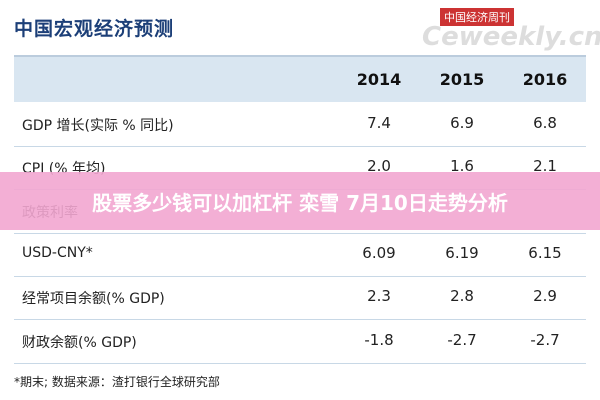 This screenshot has height=400, width=600. What do you see at coordinates (379, 252) in the screenshot?
I see `cell-value: 6.09` at bounding box center [379, 252].